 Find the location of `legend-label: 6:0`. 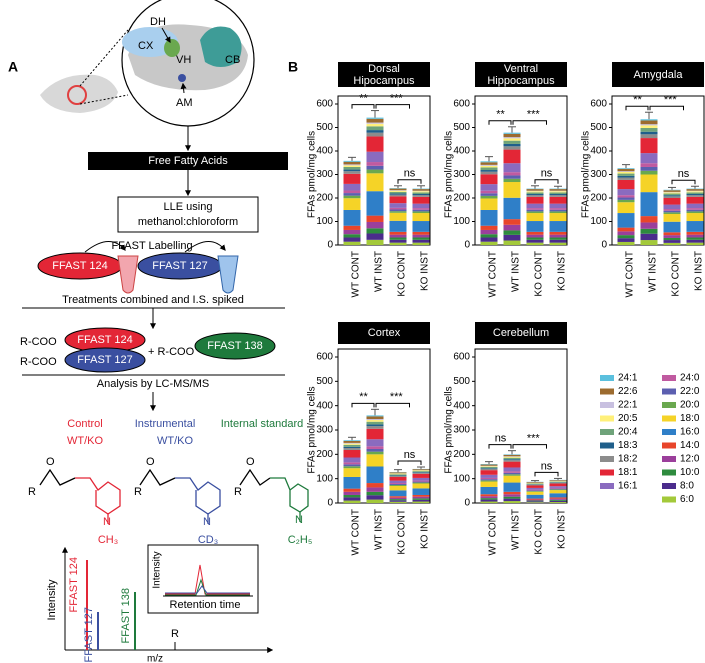

legend-label: 6:0 is located at coordinates (687, 499).